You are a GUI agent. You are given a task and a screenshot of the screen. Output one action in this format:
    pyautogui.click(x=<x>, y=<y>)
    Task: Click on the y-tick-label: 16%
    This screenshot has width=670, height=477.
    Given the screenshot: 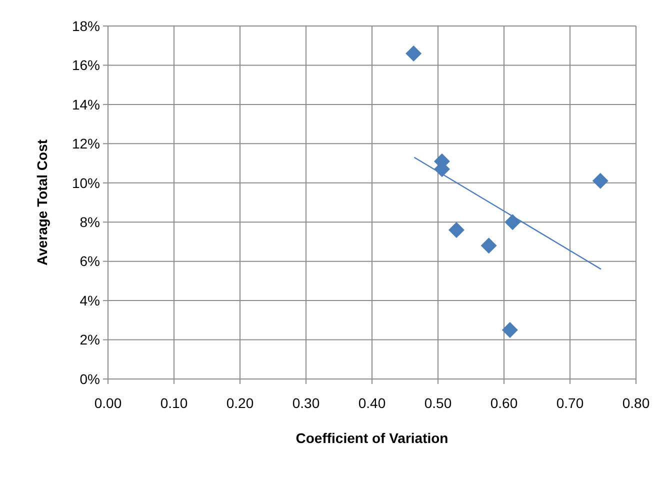 What is the action you would take?
    pyautogui.click(x=86, y=65)
    